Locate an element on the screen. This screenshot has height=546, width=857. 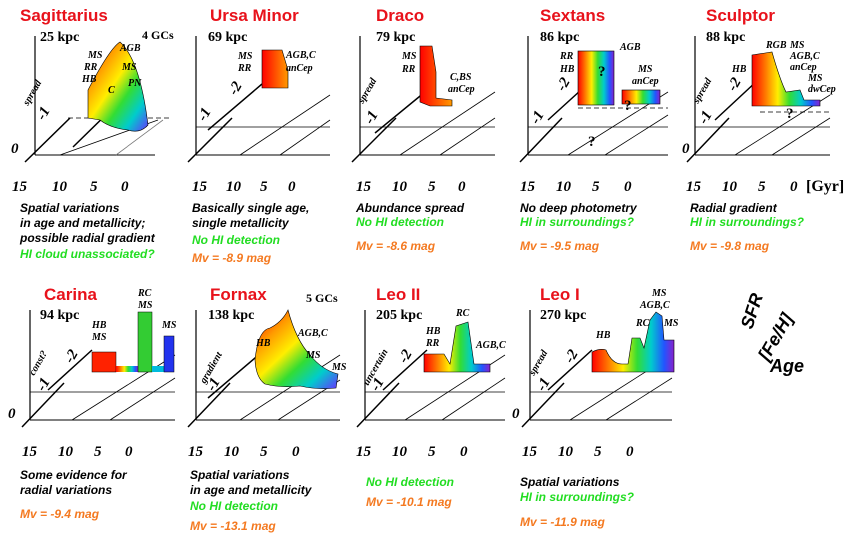
sfr-surface is located at coordinates (296, 349).